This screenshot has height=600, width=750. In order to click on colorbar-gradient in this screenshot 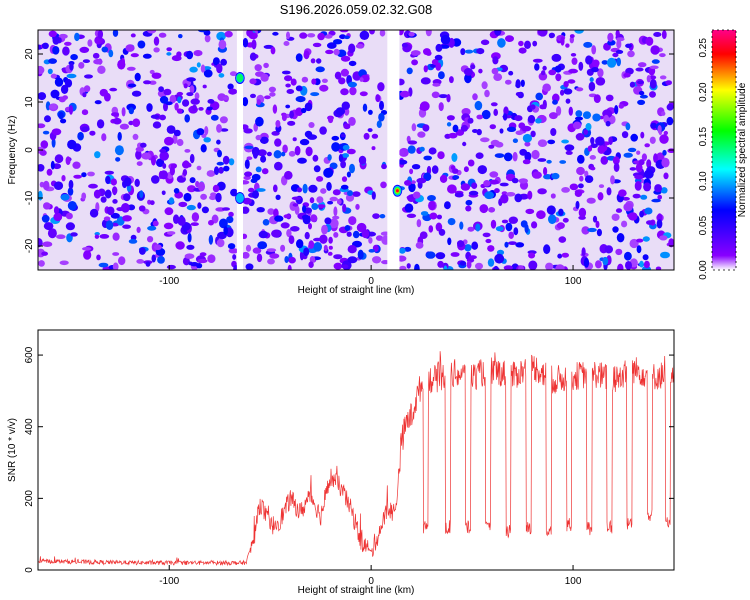, I will do `click(724, 150)`.